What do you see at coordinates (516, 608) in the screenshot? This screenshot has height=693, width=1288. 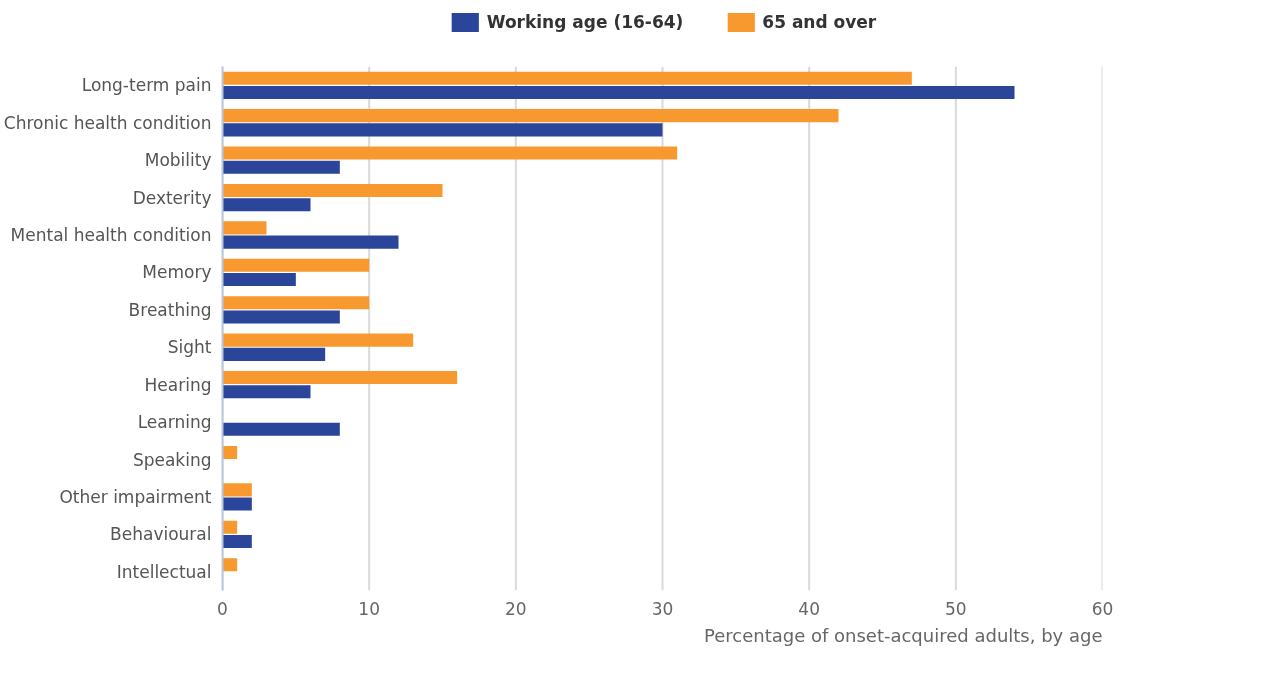 I see `x-tick-label: 20` at bounding box center [516, 608].